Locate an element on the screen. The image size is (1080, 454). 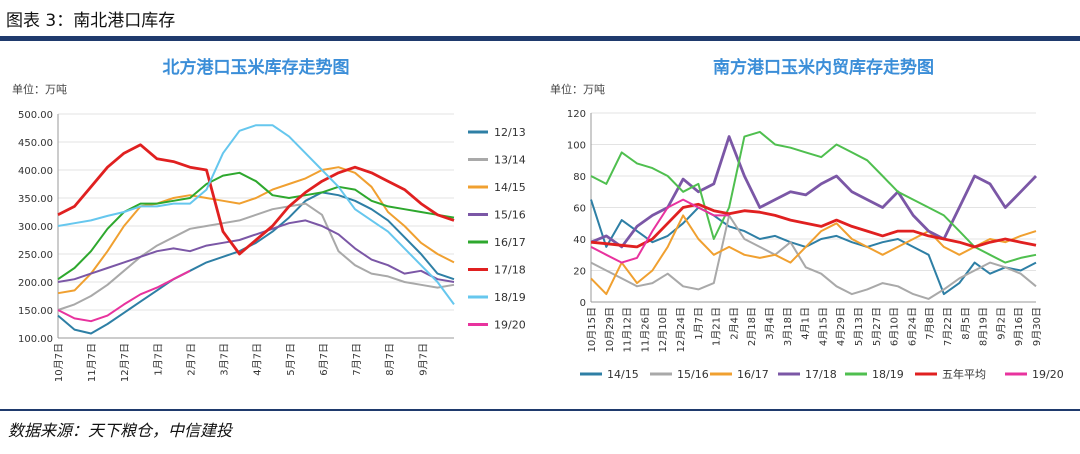
x-tick-label: 4月1日 is located at coordinates (806, 323).